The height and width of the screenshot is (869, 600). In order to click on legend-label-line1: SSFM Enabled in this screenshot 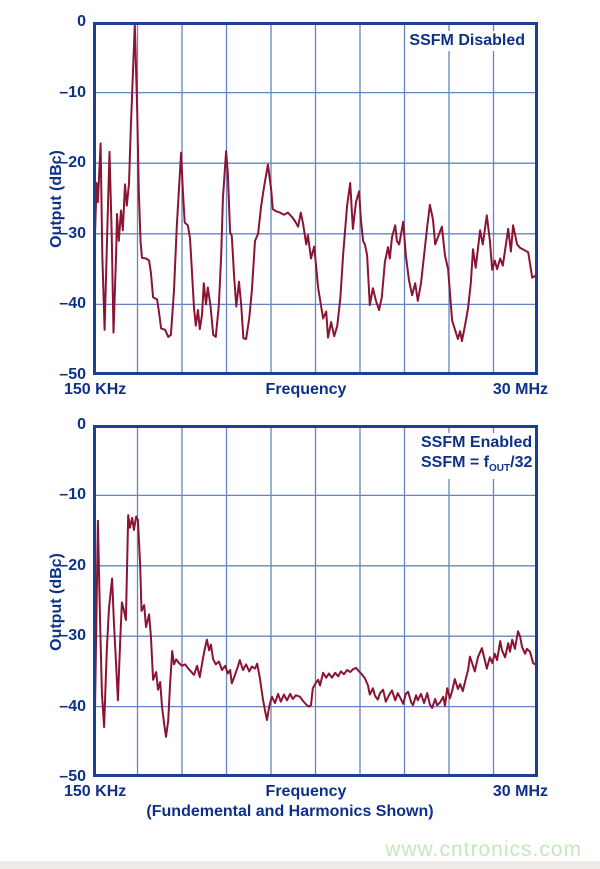, I will do `click(477, 442)`.